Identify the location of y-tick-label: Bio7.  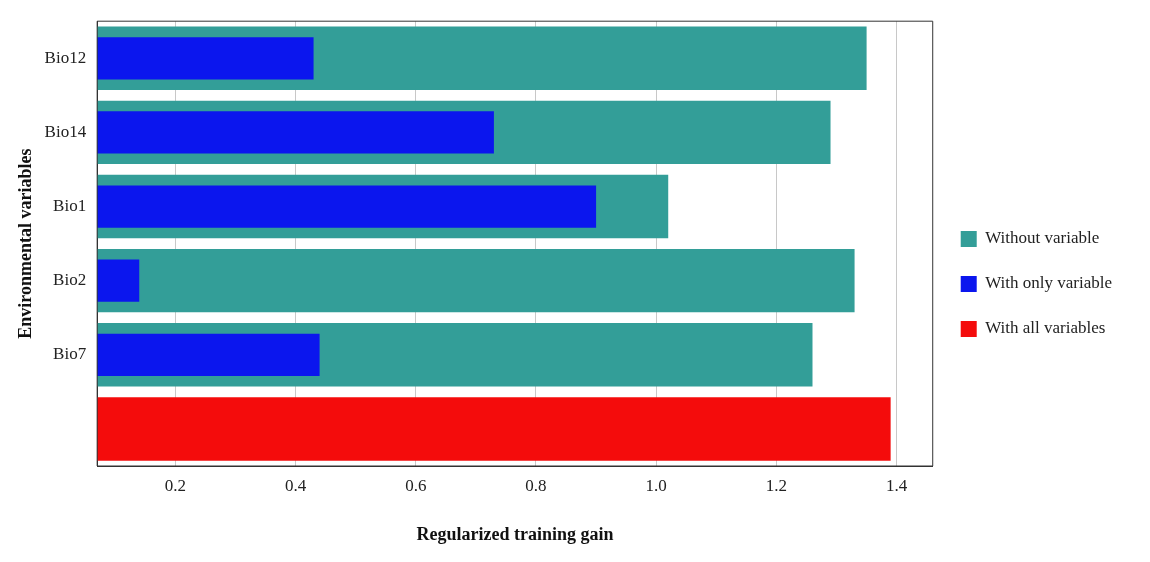
(70, 354).